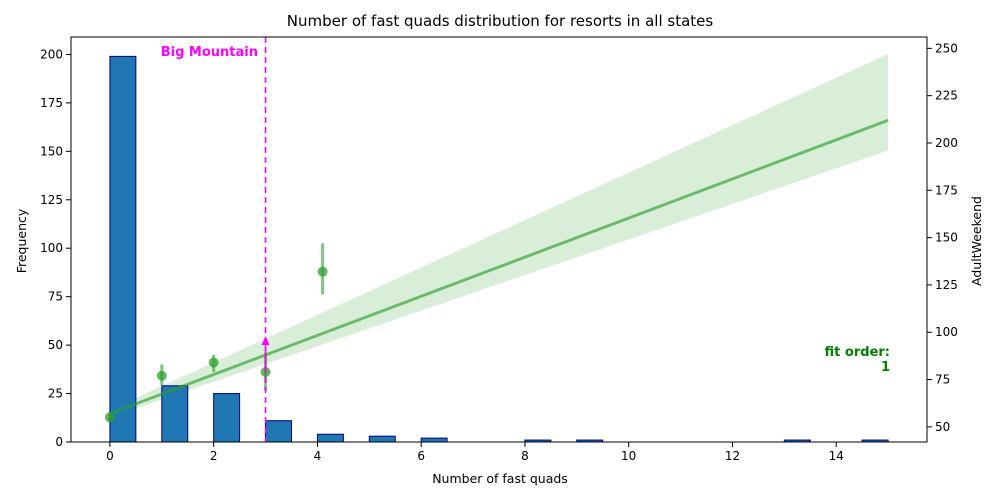 The height and width of the screenshot is (500, 1000). Describe the element at coordinates (500, 478) in the screenshot. I see `x-axis-label: Number of fast quads` at that location.